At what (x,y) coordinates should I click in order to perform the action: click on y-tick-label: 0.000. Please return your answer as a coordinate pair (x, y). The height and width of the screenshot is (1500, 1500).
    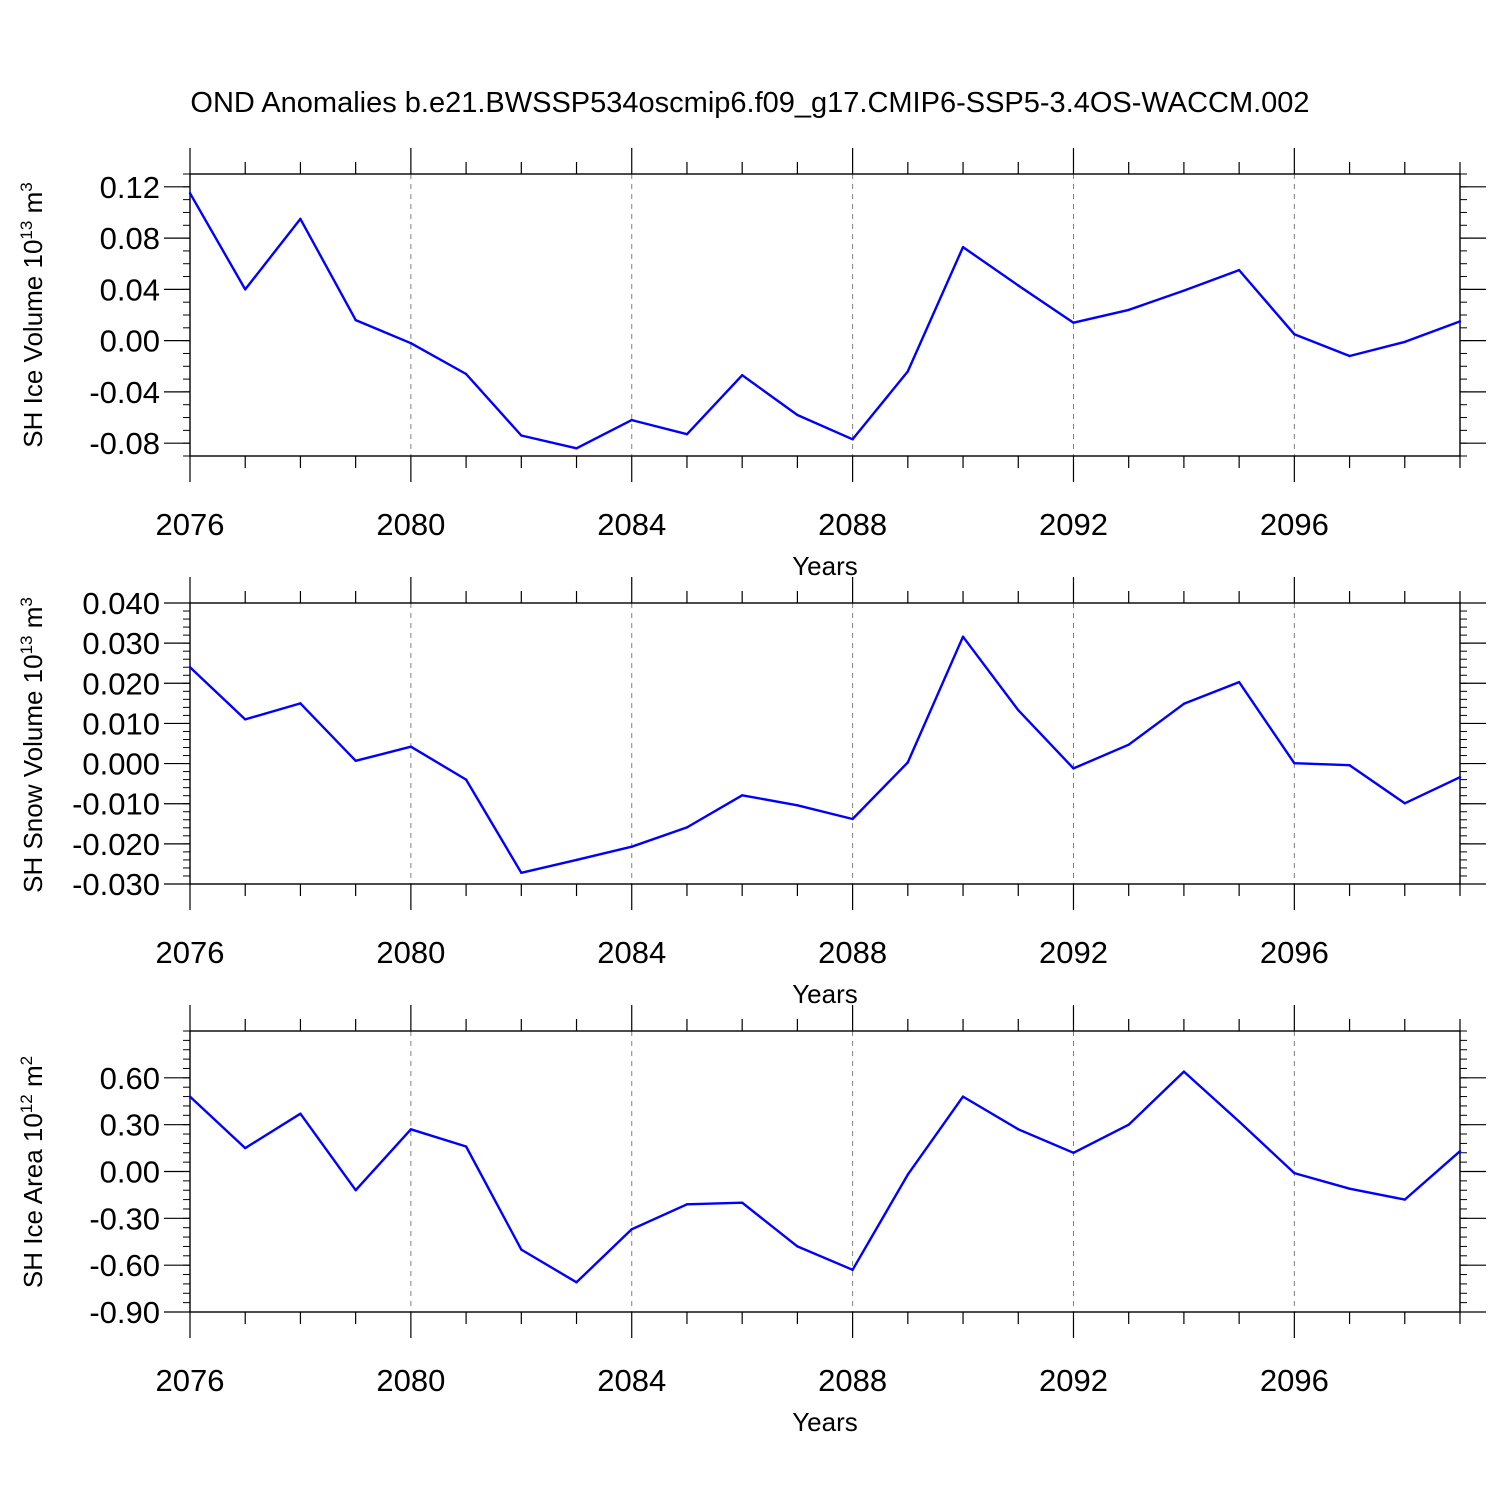
    Looking at the image, I should click on (121, 764).